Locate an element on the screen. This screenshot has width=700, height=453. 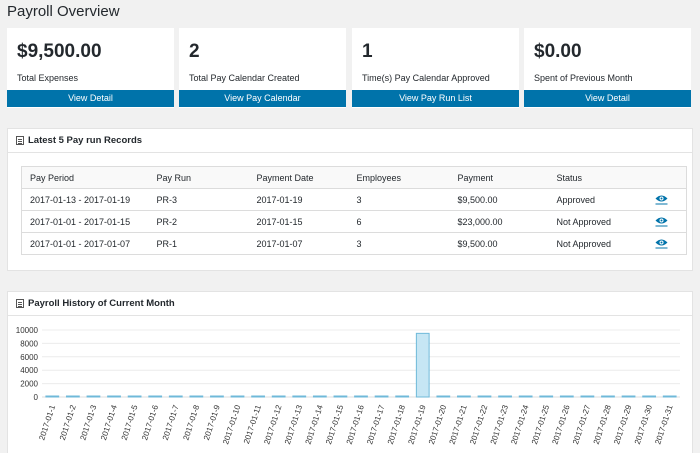
x-tick-label: 2017-01-15 is located at coordinates (334, 424).